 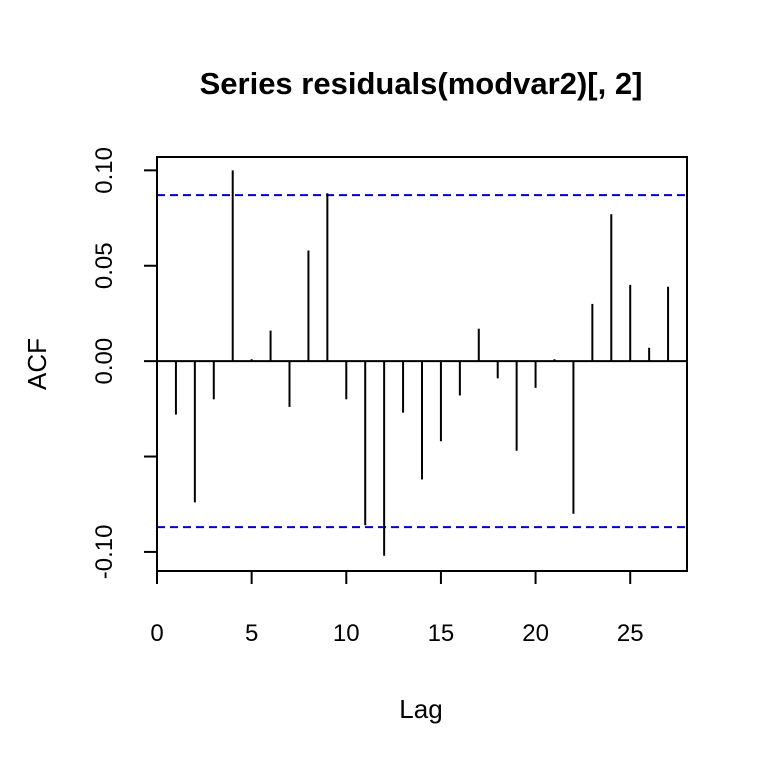 I want to click on x-tick-label: 5, so click(x=251, y=633).